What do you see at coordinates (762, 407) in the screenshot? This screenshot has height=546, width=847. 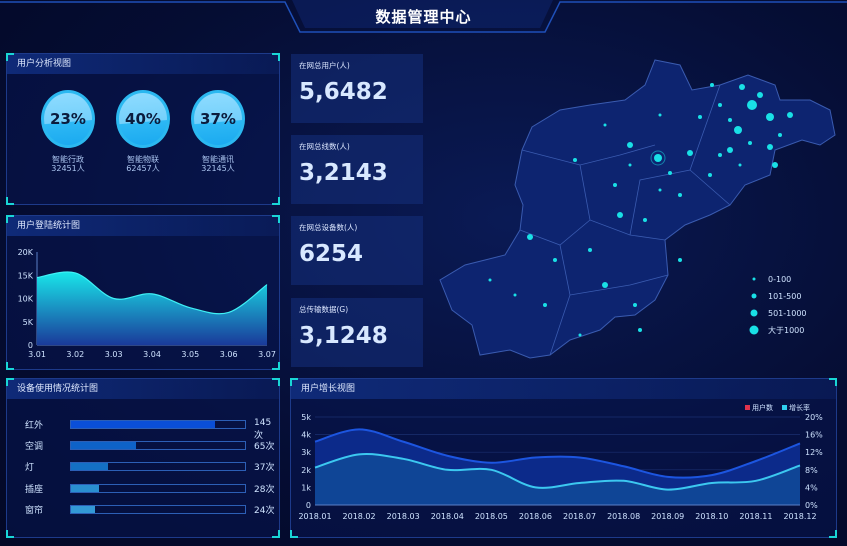 I see `legend-label: 用户数` at bounding box center [762, 407].